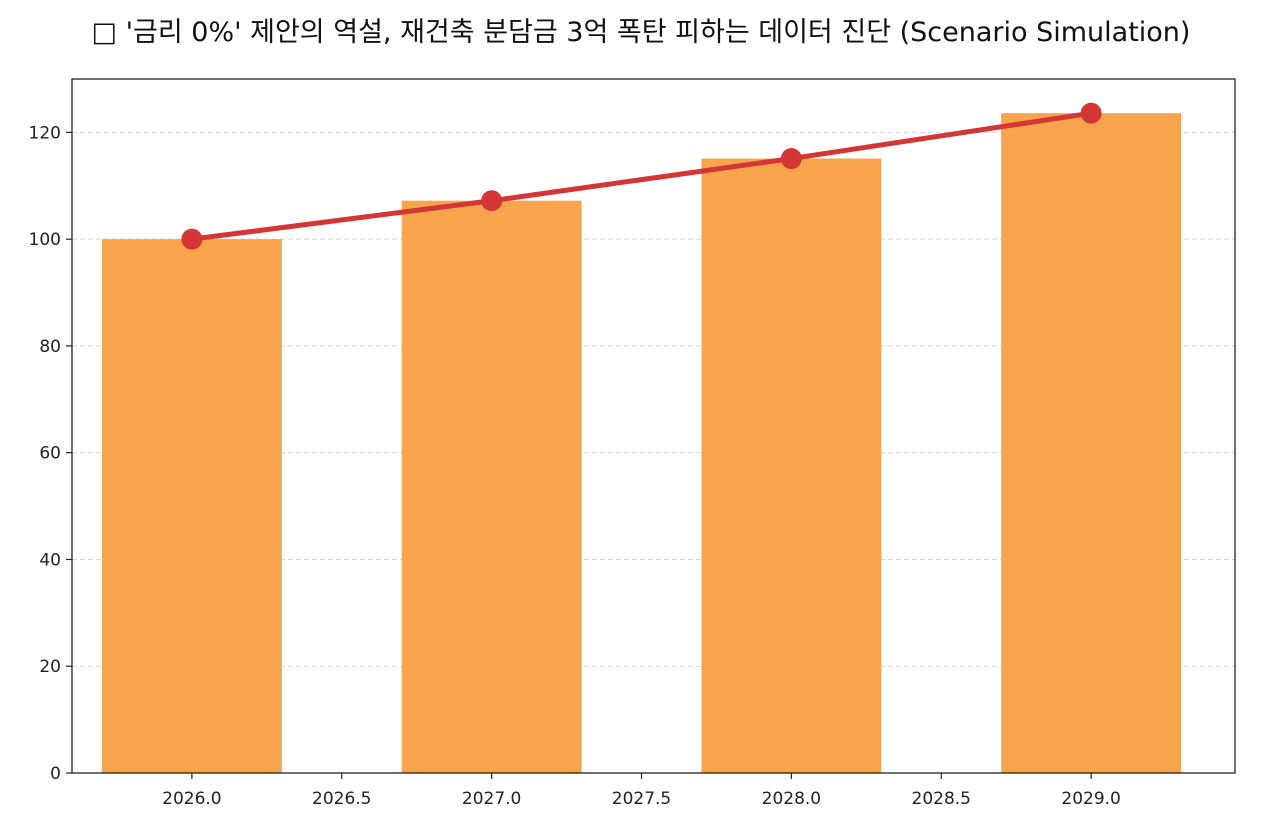 Image resolution: width=1282 pixels, height=824 pixels. Describe the element at coordinates (492, 201) in the screenshot. I see `marker-2027` at that location.